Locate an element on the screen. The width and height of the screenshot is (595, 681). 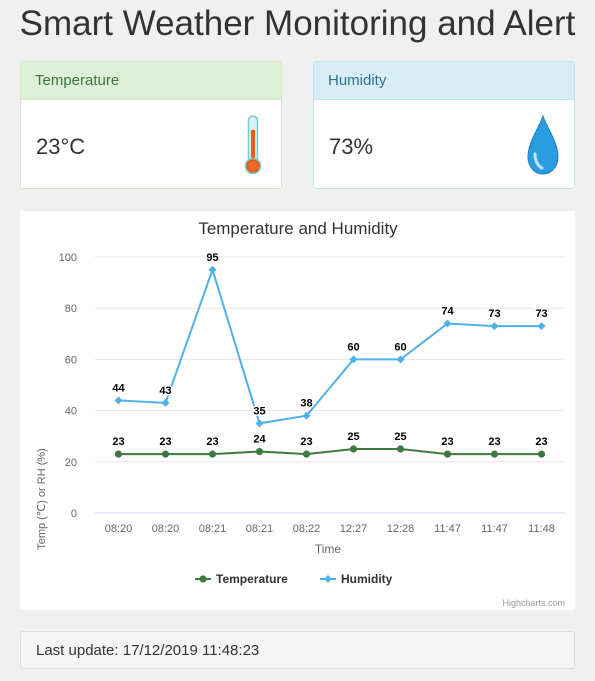
legend-item-temperature: Temperature is located at coordinates (241, 579).